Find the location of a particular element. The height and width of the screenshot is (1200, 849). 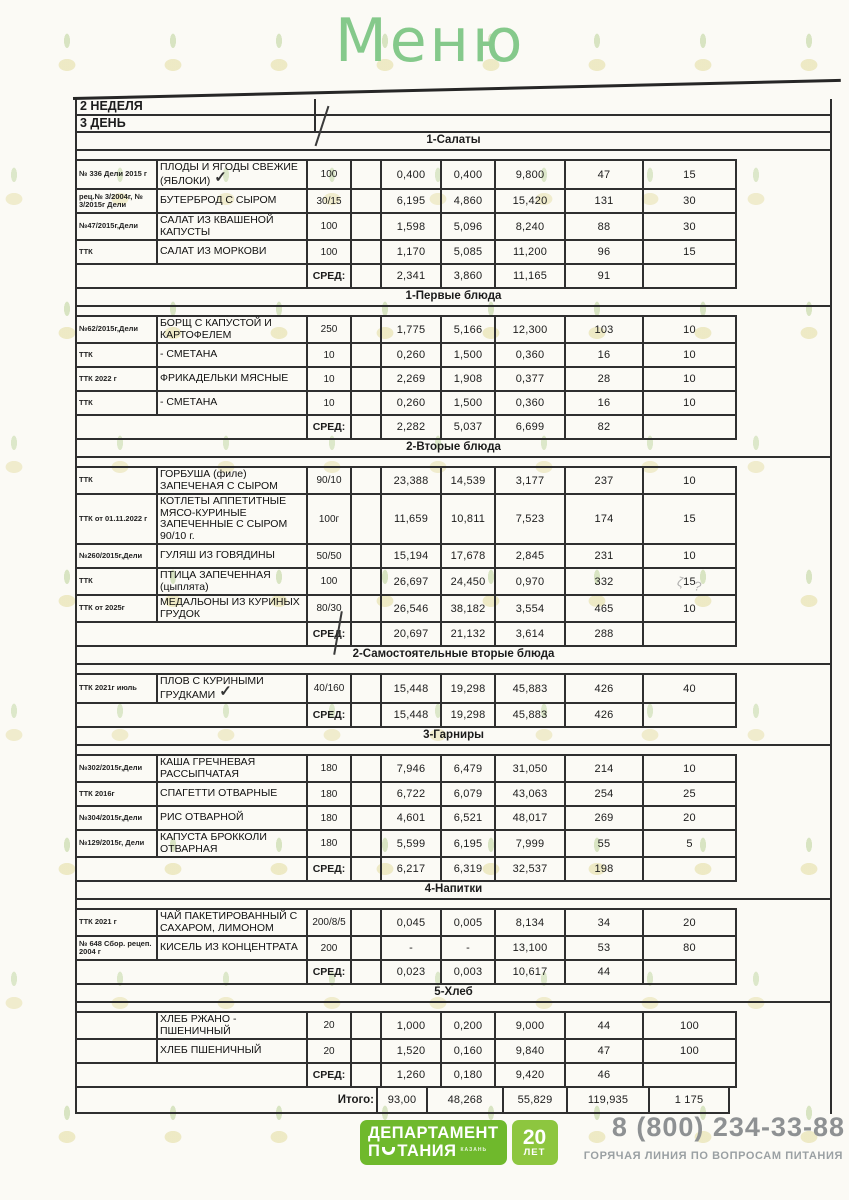

protein-cell: 23,388 is located at coordinates (411, 480).